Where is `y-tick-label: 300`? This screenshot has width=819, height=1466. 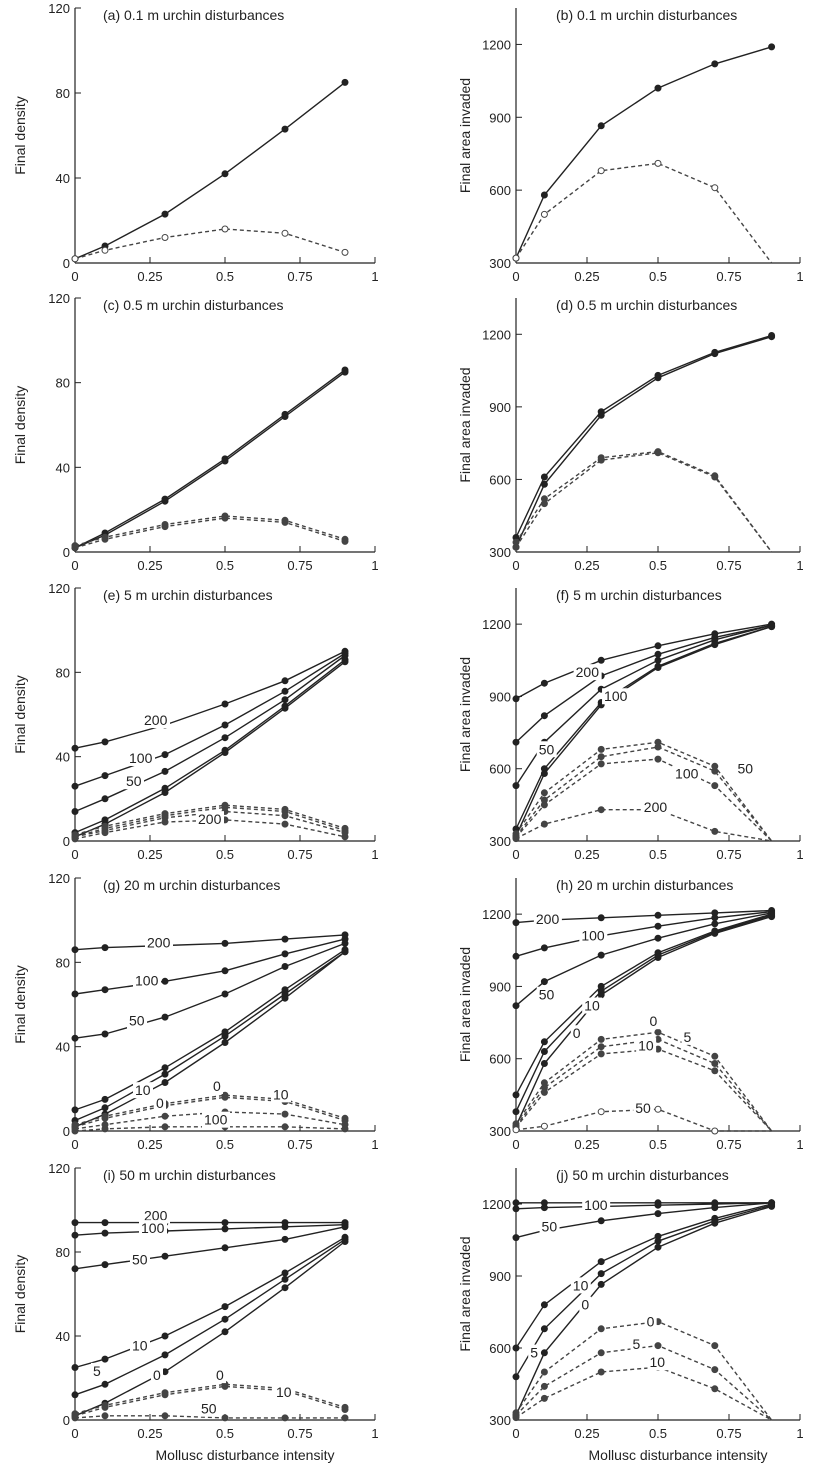 y-tick-label: 300 is located at coordinates (500, 841).